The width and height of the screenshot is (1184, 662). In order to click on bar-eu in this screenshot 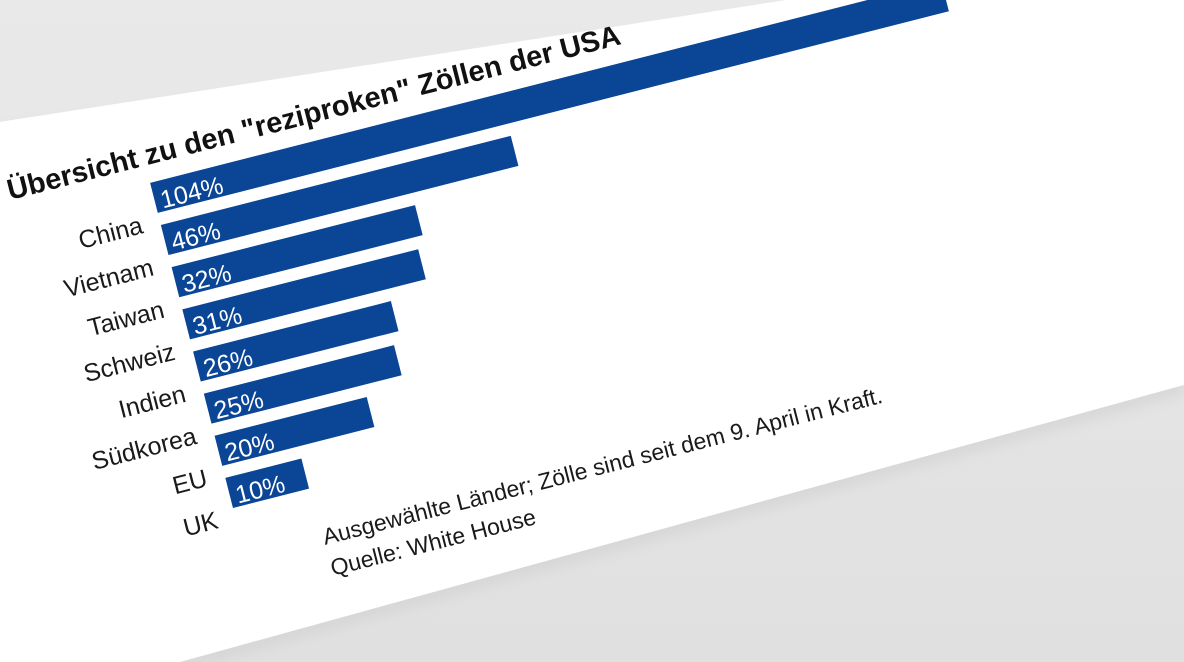, I will do `click(294, 431)`.